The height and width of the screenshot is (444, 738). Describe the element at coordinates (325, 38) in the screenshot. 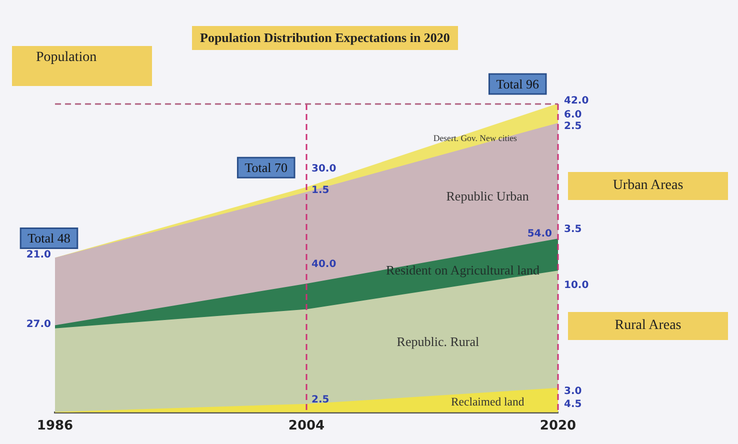

I see `chart-title: Population Distribution Expectations in 2020` at that location.